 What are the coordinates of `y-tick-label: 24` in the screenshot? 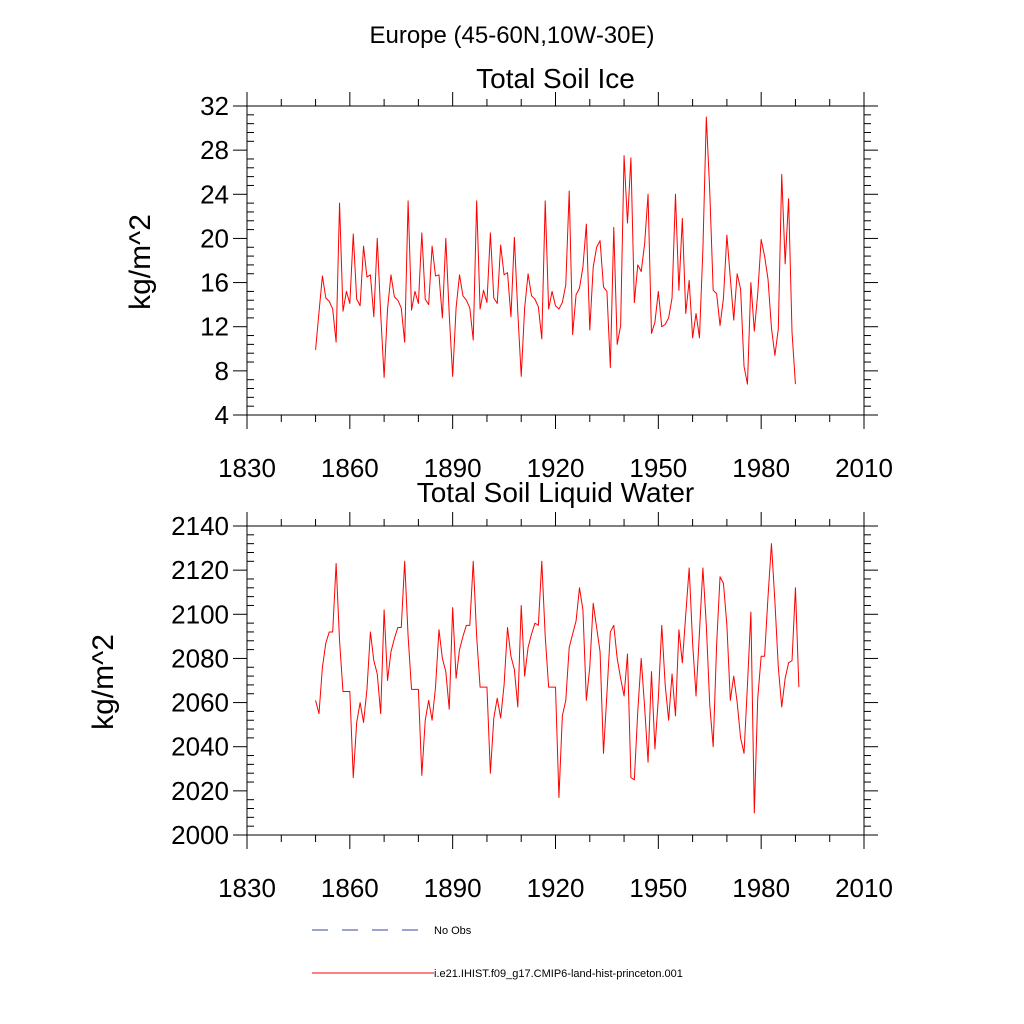 It's located at (214, 194).